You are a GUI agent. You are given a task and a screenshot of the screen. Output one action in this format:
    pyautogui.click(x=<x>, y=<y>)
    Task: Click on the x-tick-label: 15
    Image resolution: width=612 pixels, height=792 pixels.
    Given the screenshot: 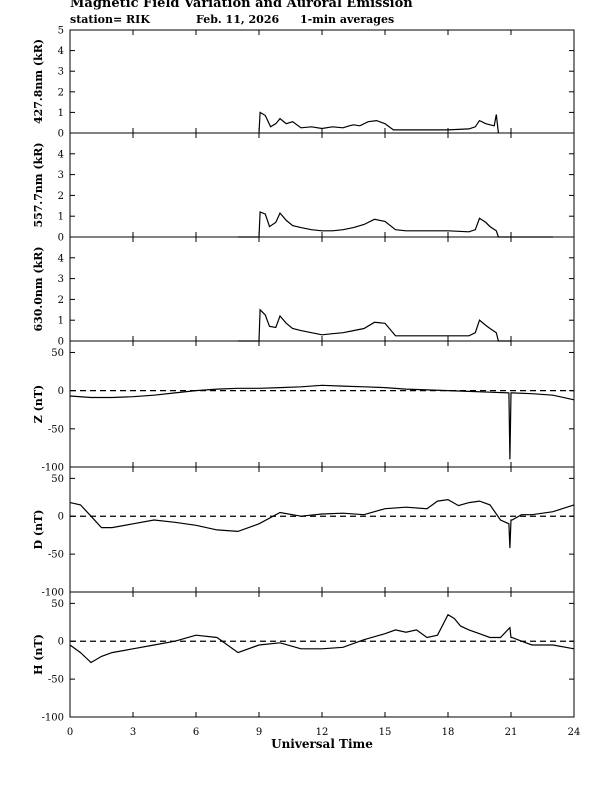 What is the action you would take?
    pyautogui.click(x=385, y=732)
    